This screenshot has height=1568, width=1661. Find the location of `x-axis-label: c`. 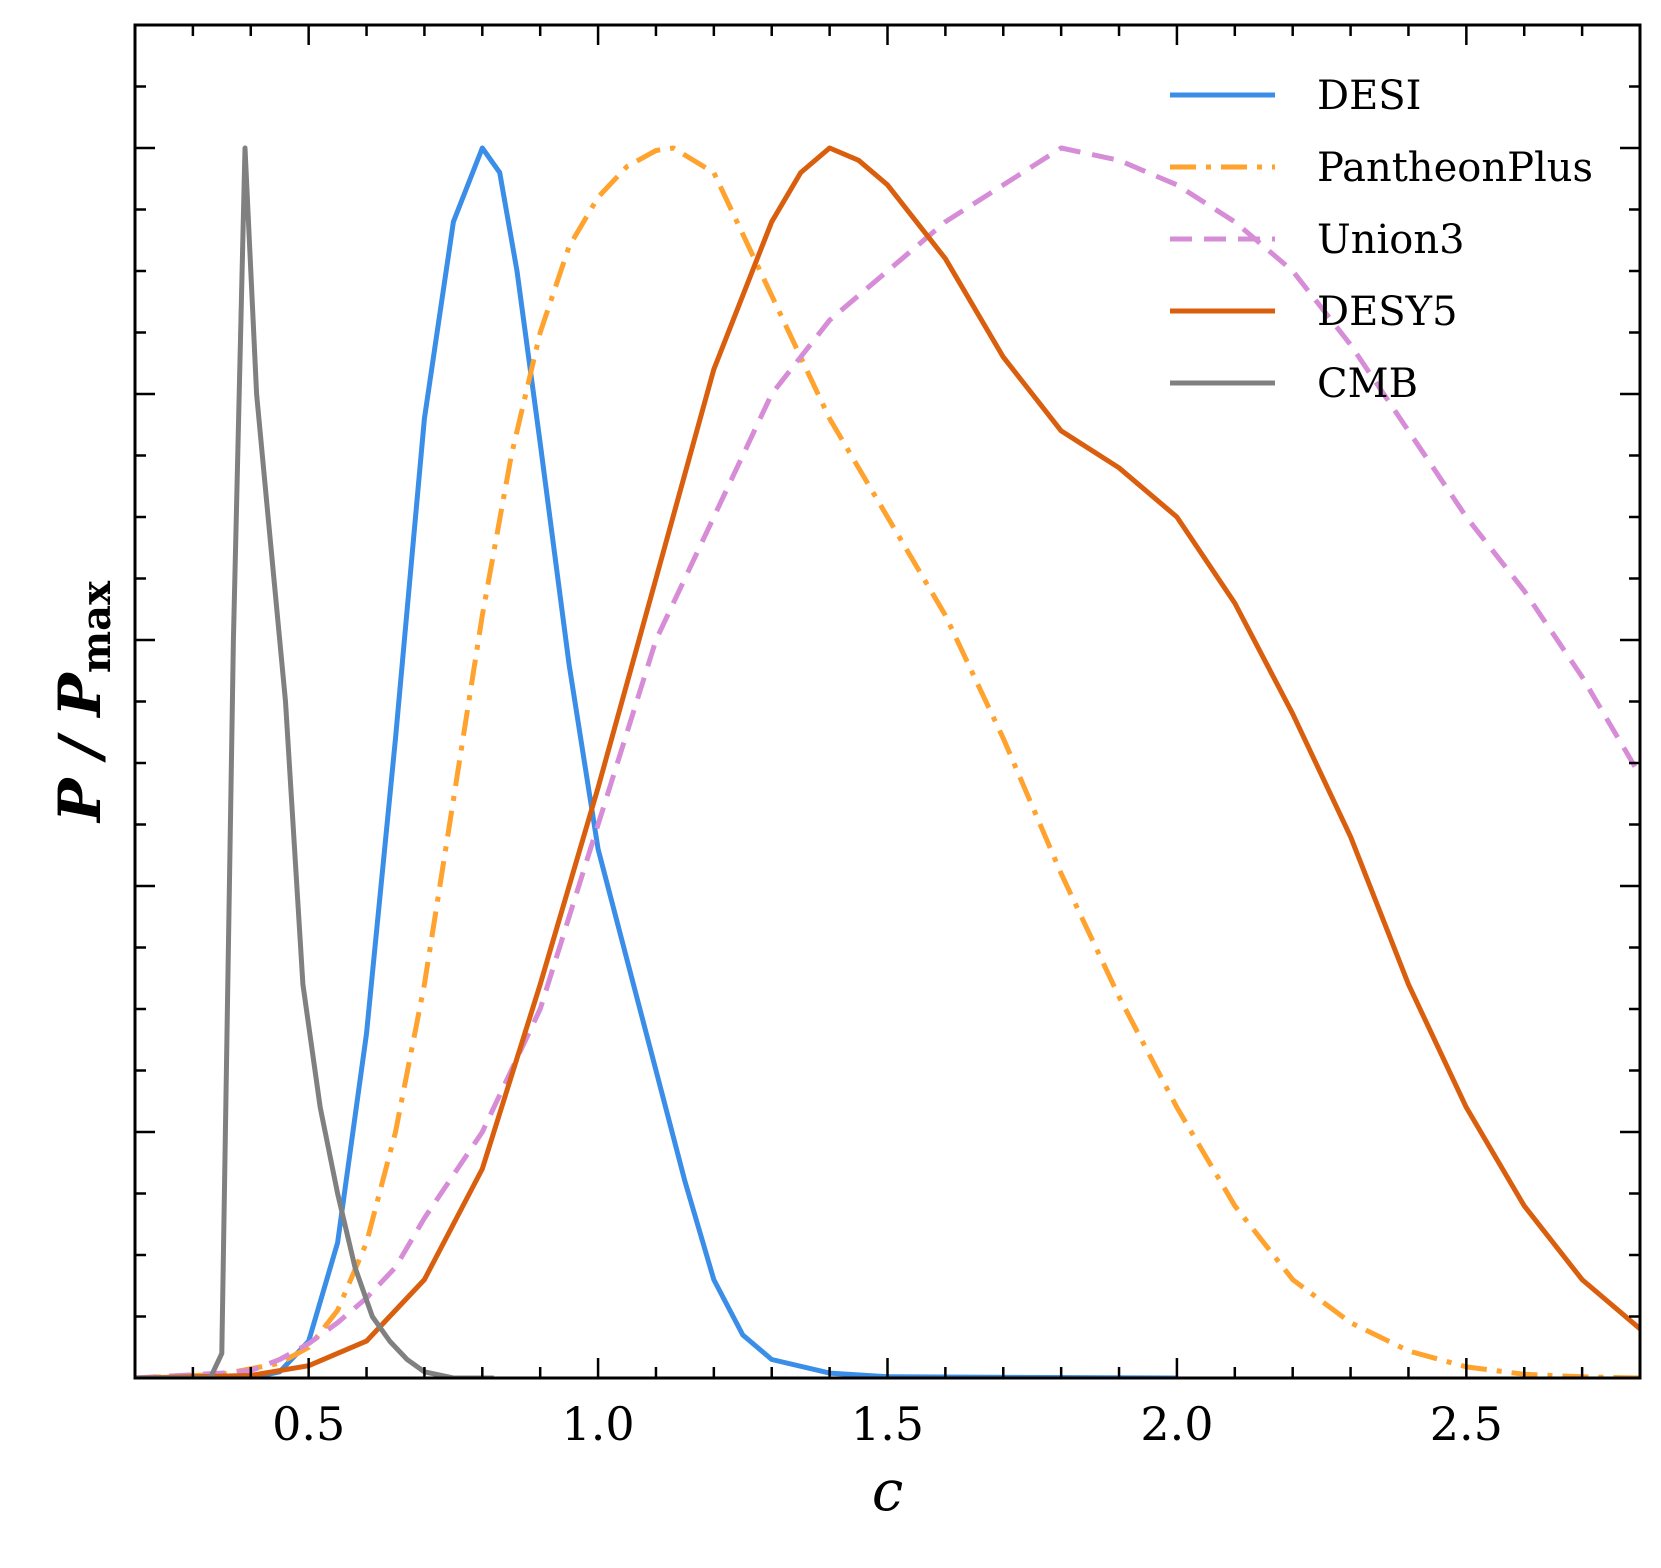

x-axis-label: c is located at coordinates (887, 1491).